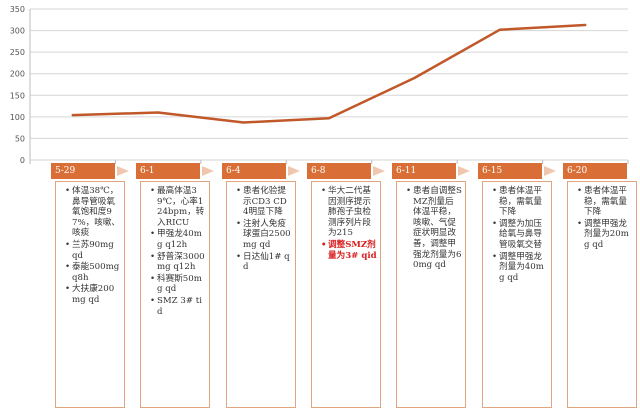 The height and width of the screenshot is (420, 640). Describe the element at coordinates (254, 171) in the screenshot. I see `stage-date-label: 6-4` at that location.